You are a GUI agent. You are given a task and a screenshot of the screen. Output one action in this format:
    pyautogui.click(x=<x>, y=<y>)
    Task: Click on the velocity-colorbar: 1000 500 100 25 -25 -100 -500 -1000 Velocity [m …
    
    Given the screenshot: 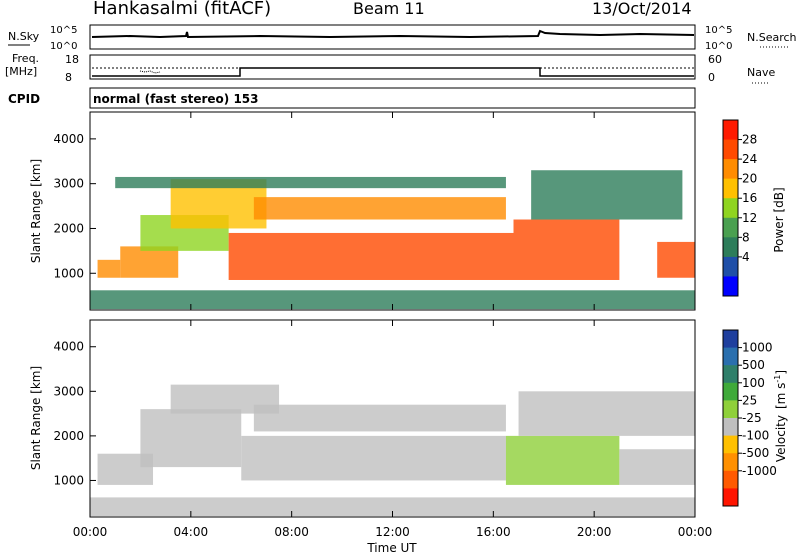 What is the action you would take?
    pyautogui.click(x=755, y=418)
    